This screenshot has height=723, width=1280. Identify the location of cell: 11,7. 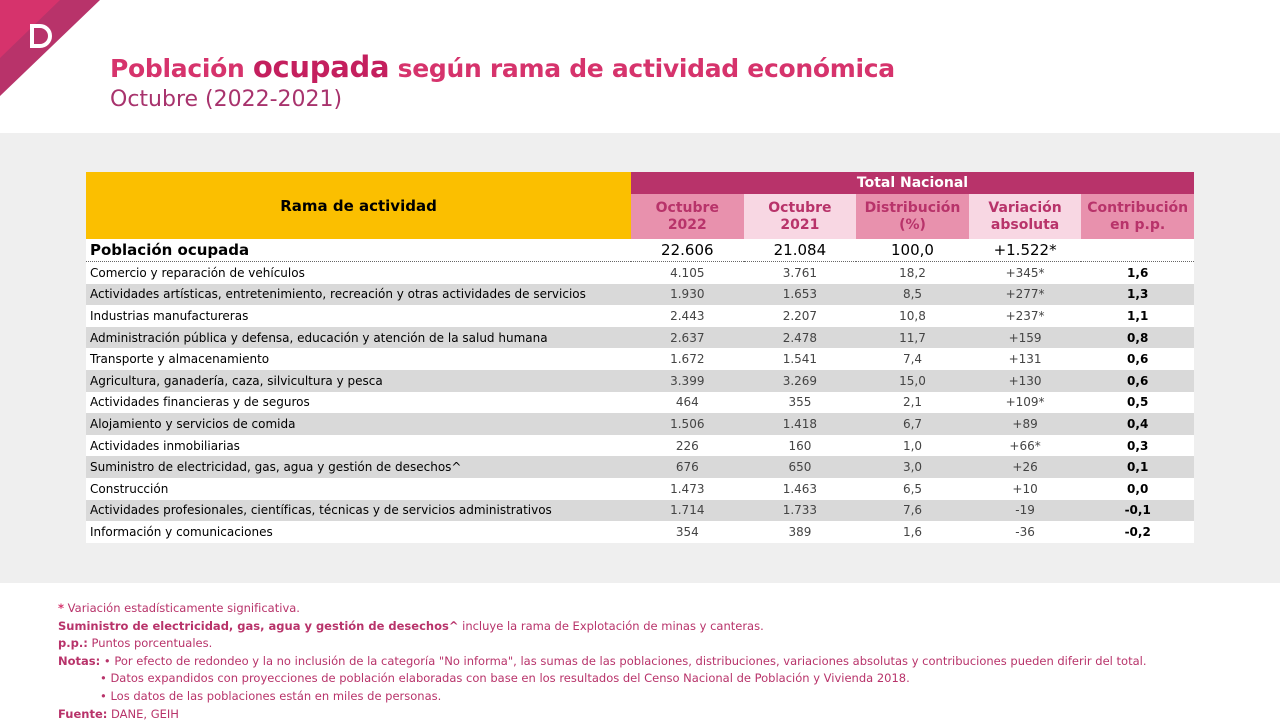
(912, 337).